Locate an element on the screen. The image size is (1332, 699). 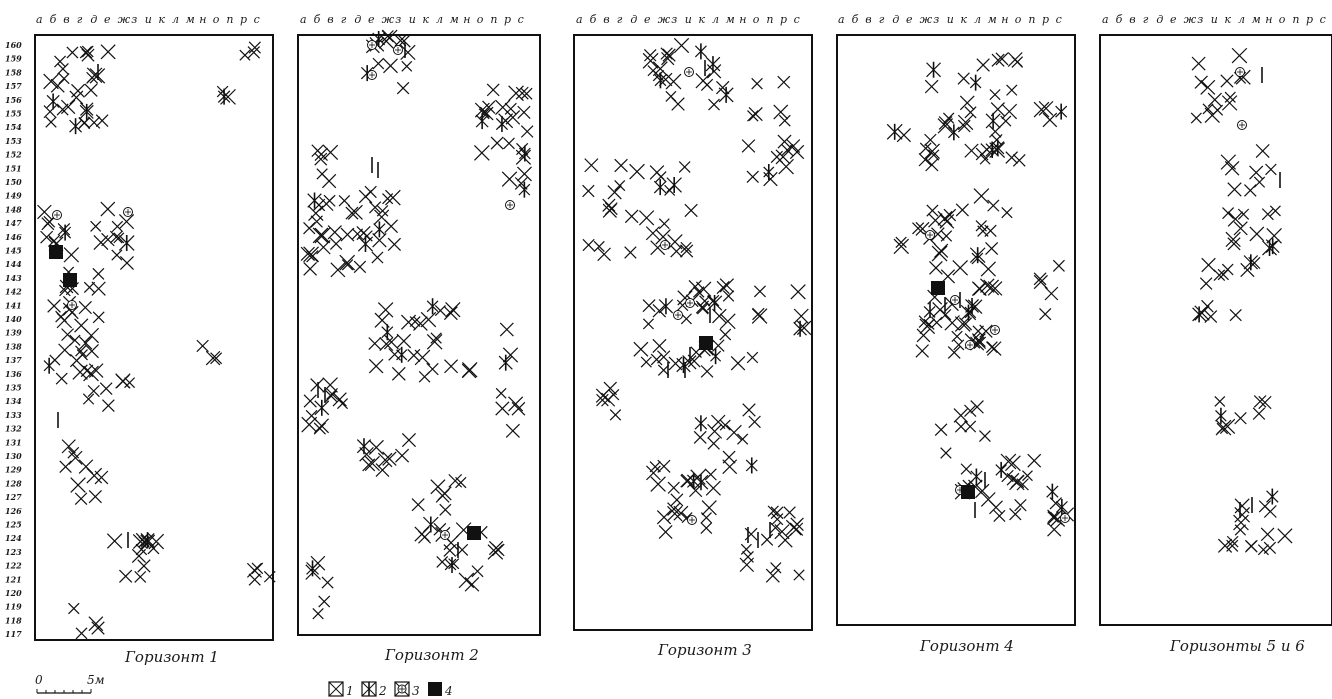
column-letter: и is located at coordinates (412, 19).